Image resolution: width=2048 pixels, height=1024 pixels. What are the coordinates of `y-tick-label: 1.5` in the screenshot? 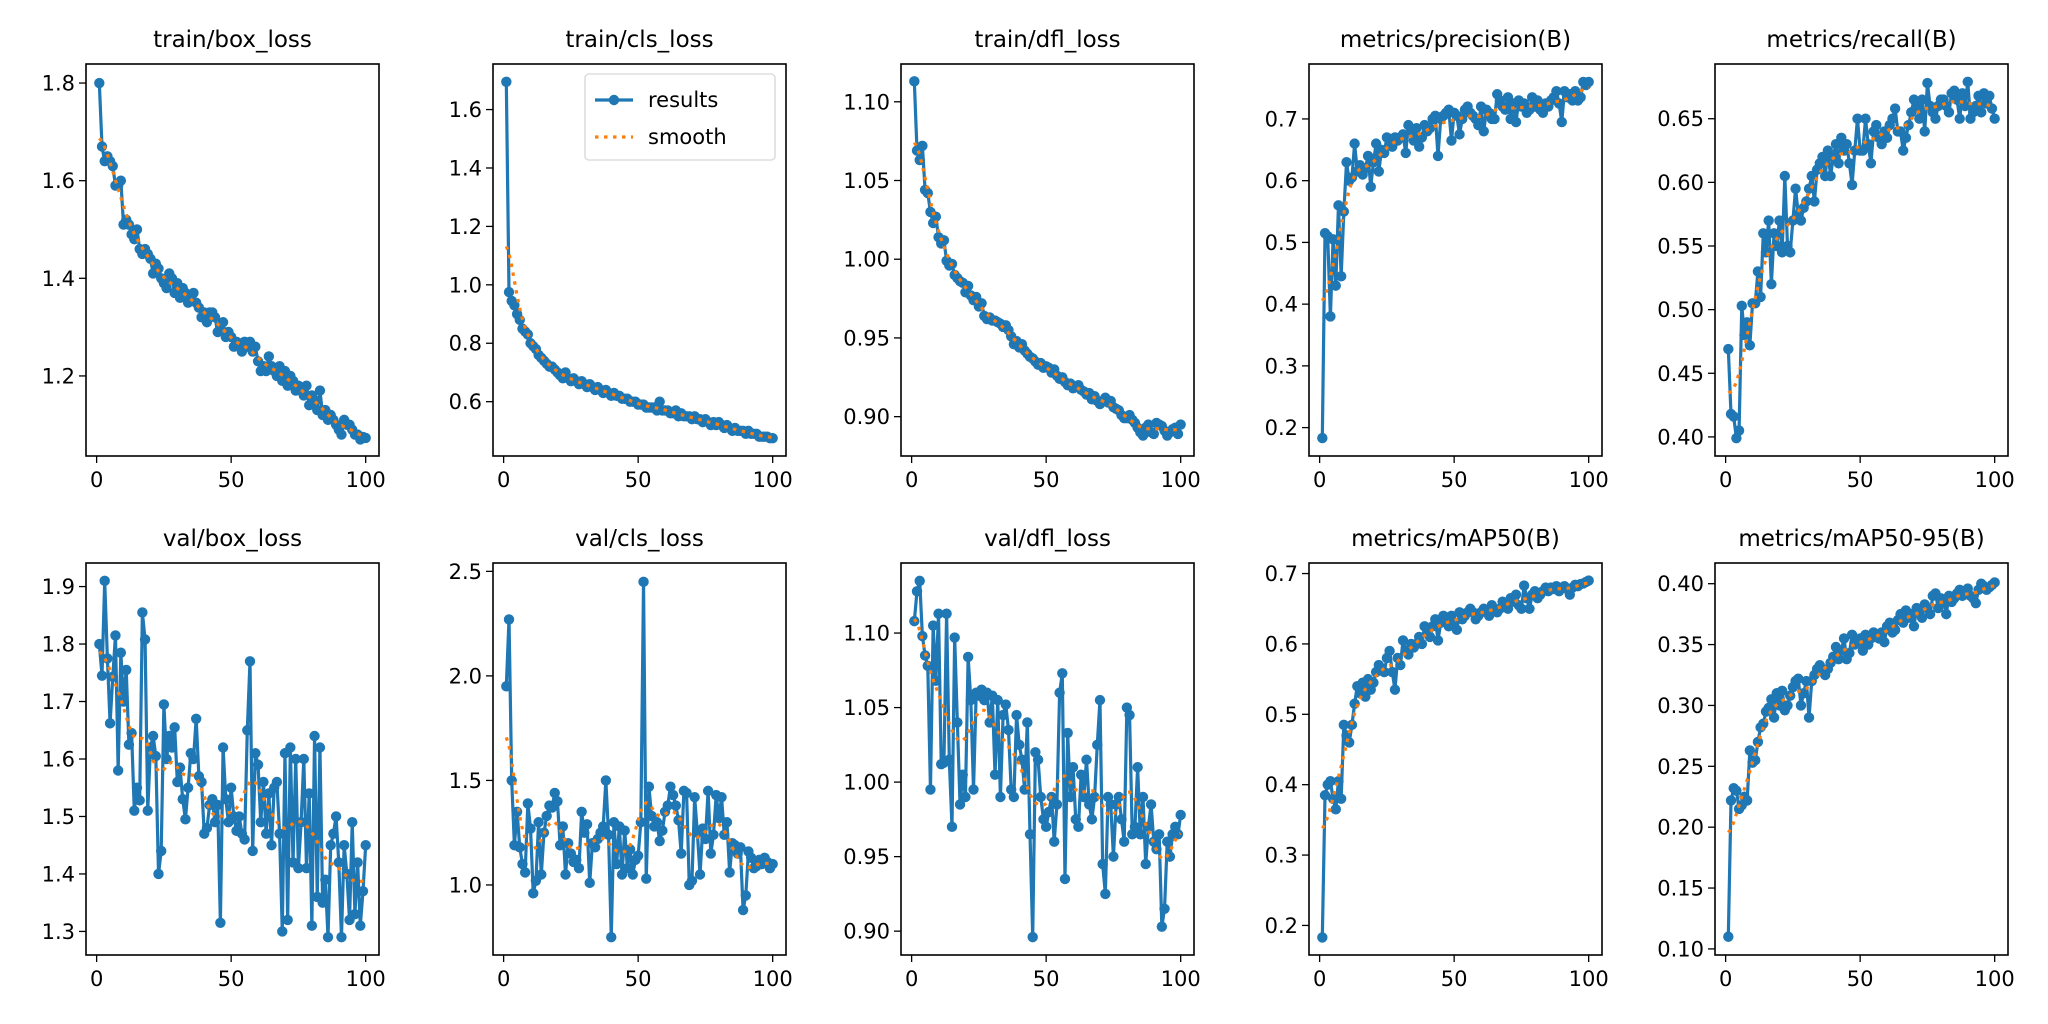 It's located at (58, 817).